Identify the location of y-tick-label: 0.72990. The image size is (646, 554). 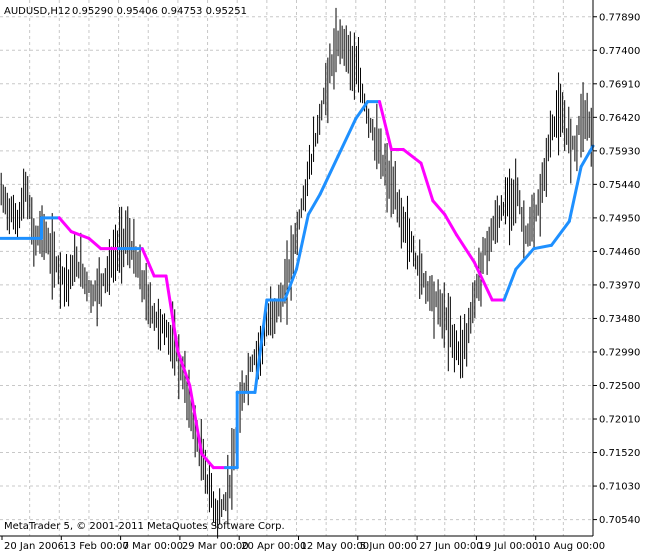
(619, 352).